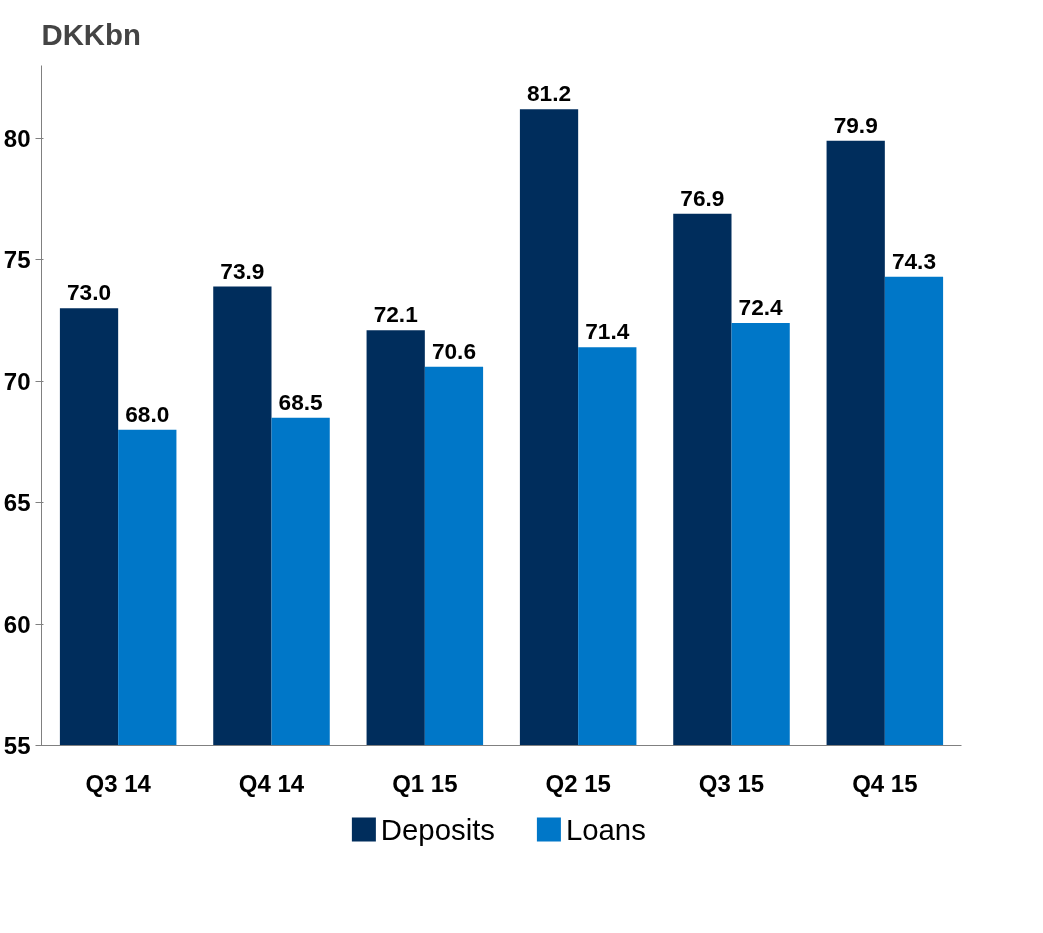  I want to click on data-label: 70.6, so click(454, 350).